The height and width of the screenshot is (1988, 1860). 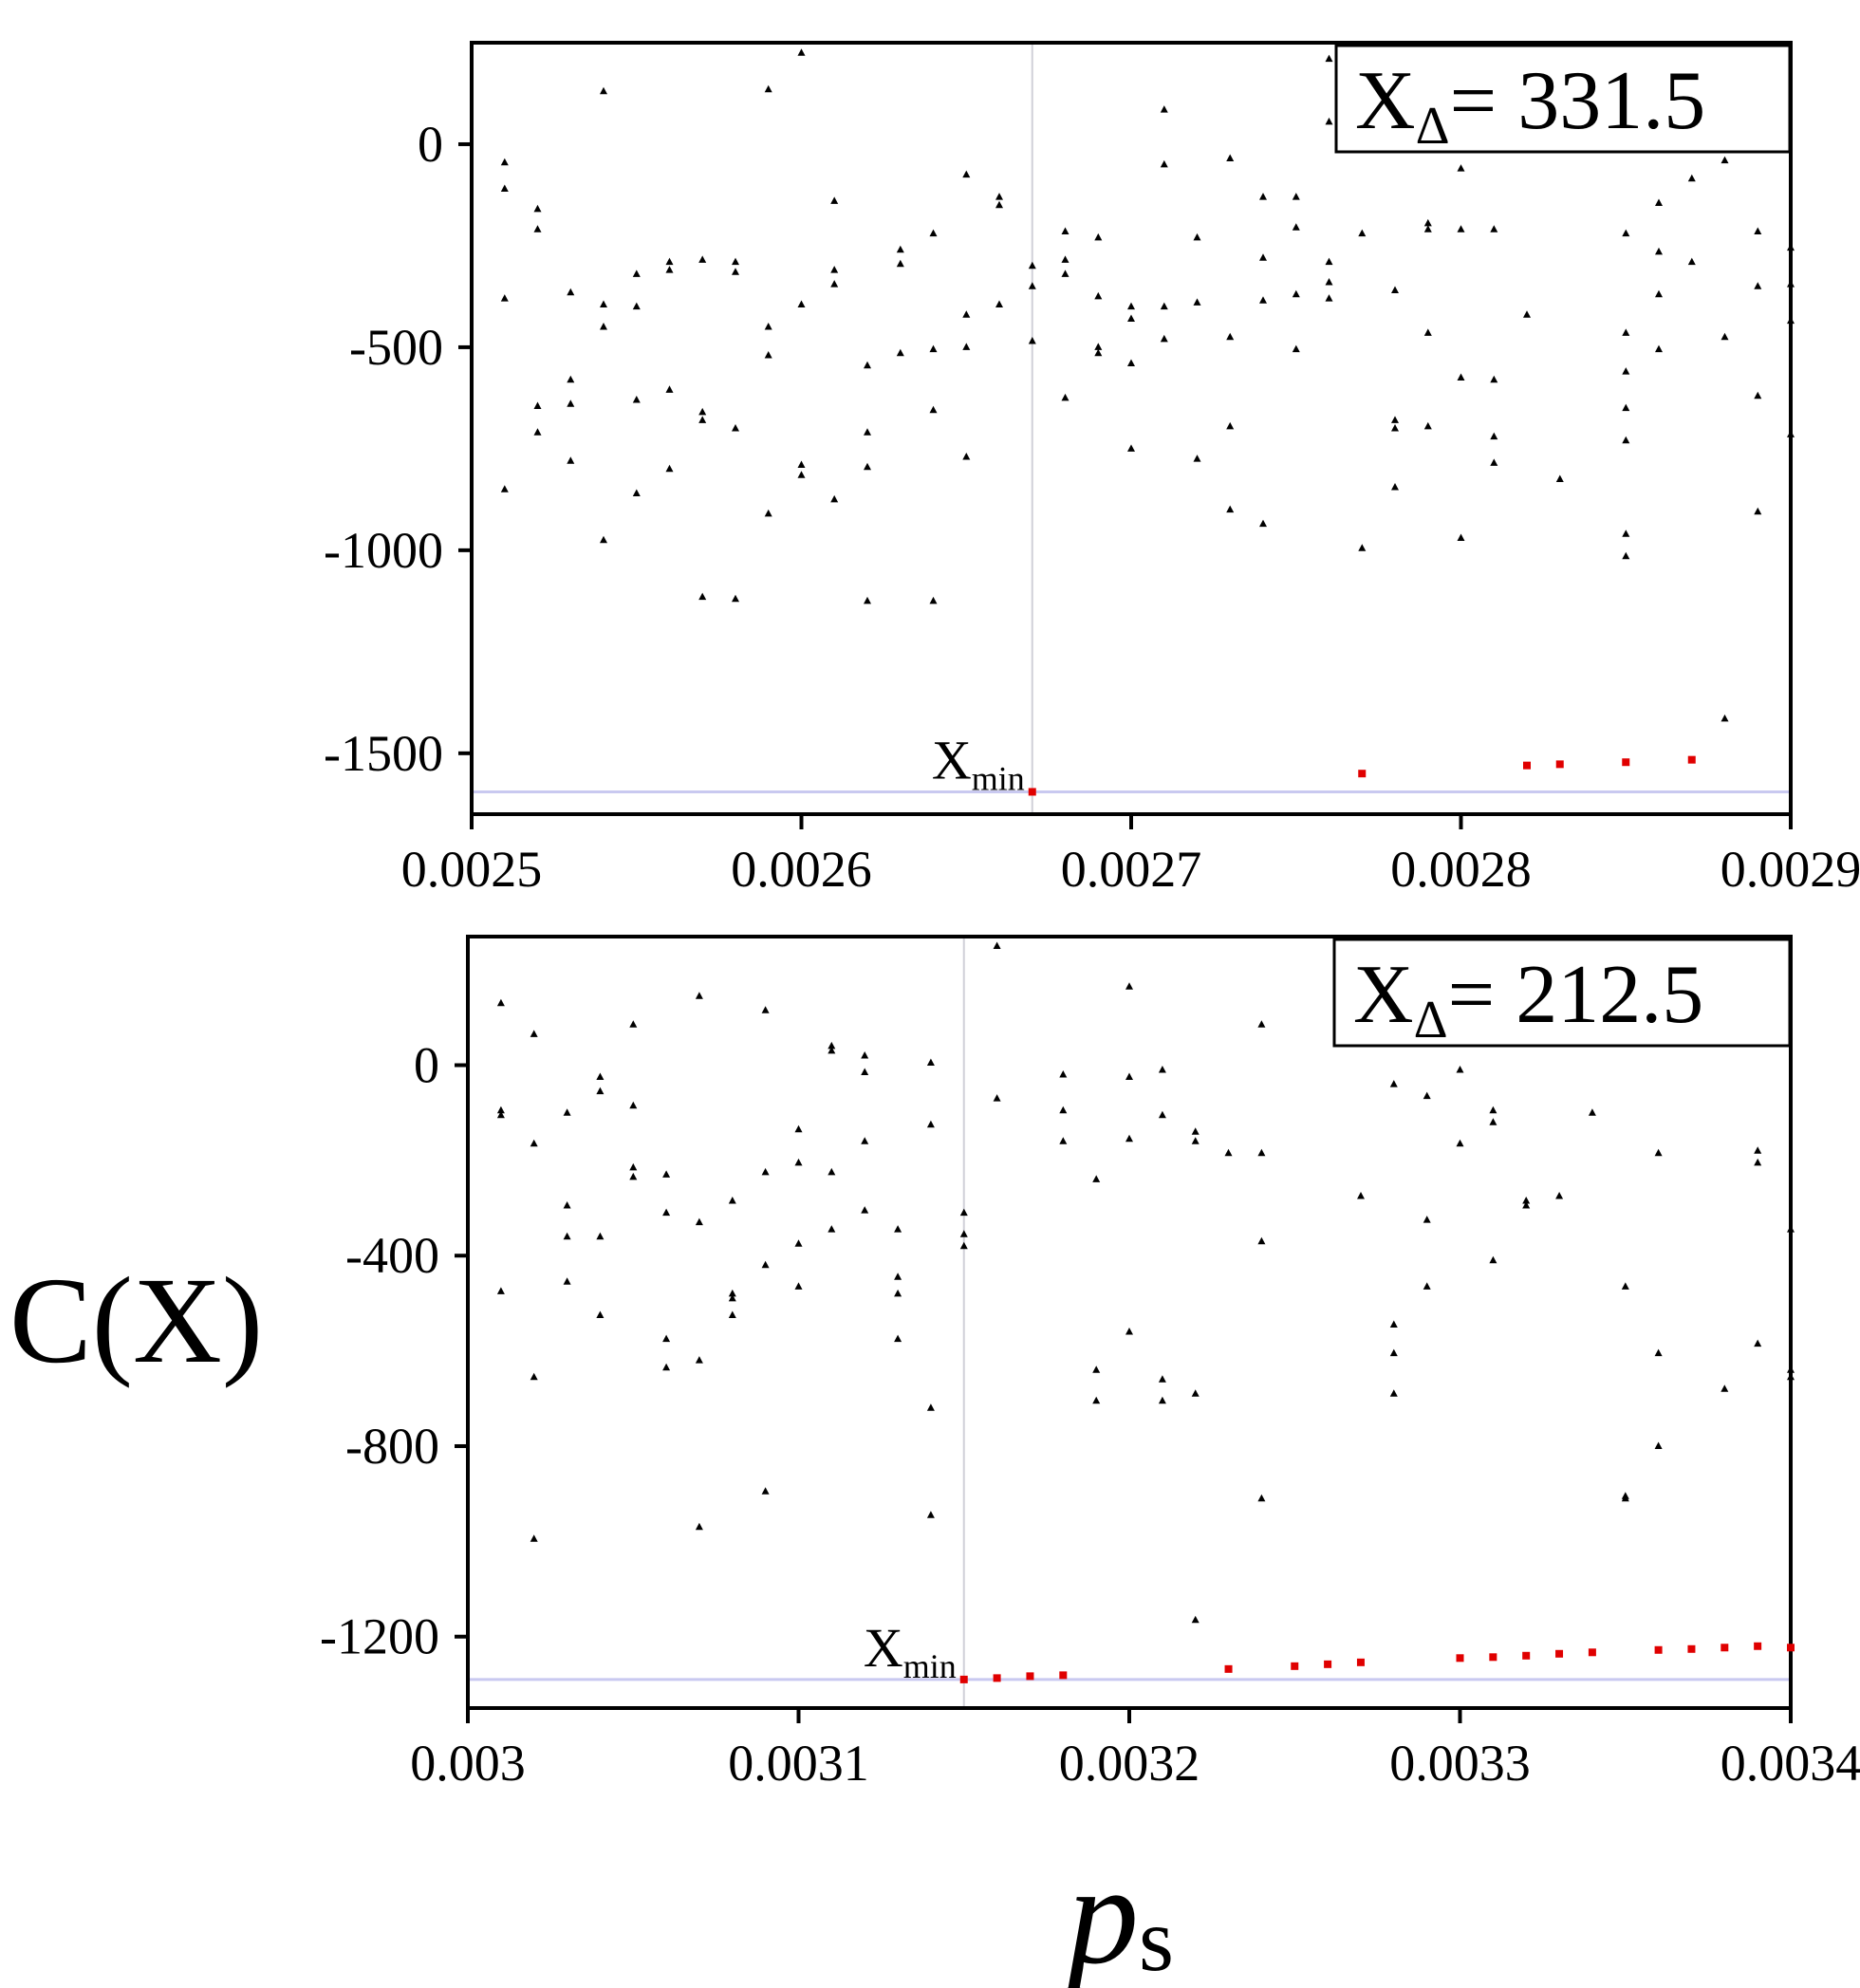 I want to click on x-delta-base: X, so click(x=1383, y=995).